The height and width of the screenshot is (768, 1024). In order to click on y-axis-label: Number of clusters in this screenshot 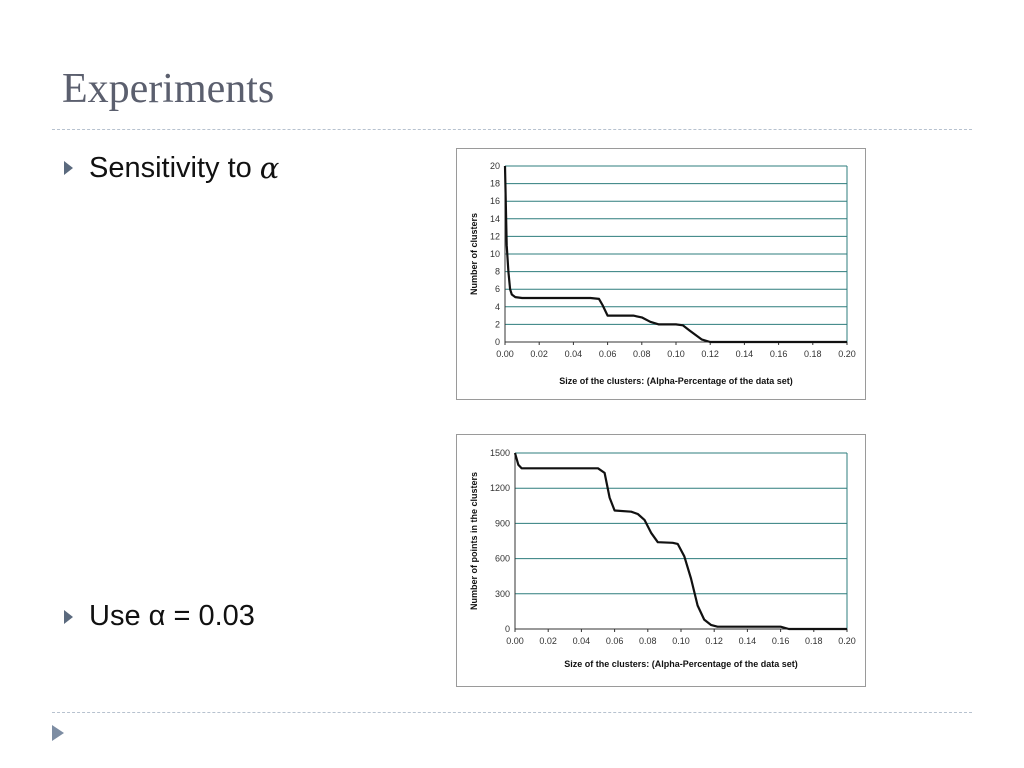, I will do `click(474, 254)`.